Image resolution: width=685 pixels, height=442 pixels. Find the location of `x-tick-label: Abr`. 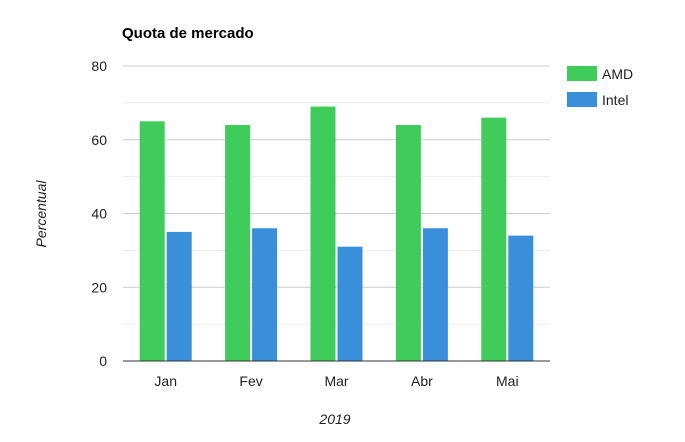

x-tick-label: Abr is located at coordinates (422, 381).